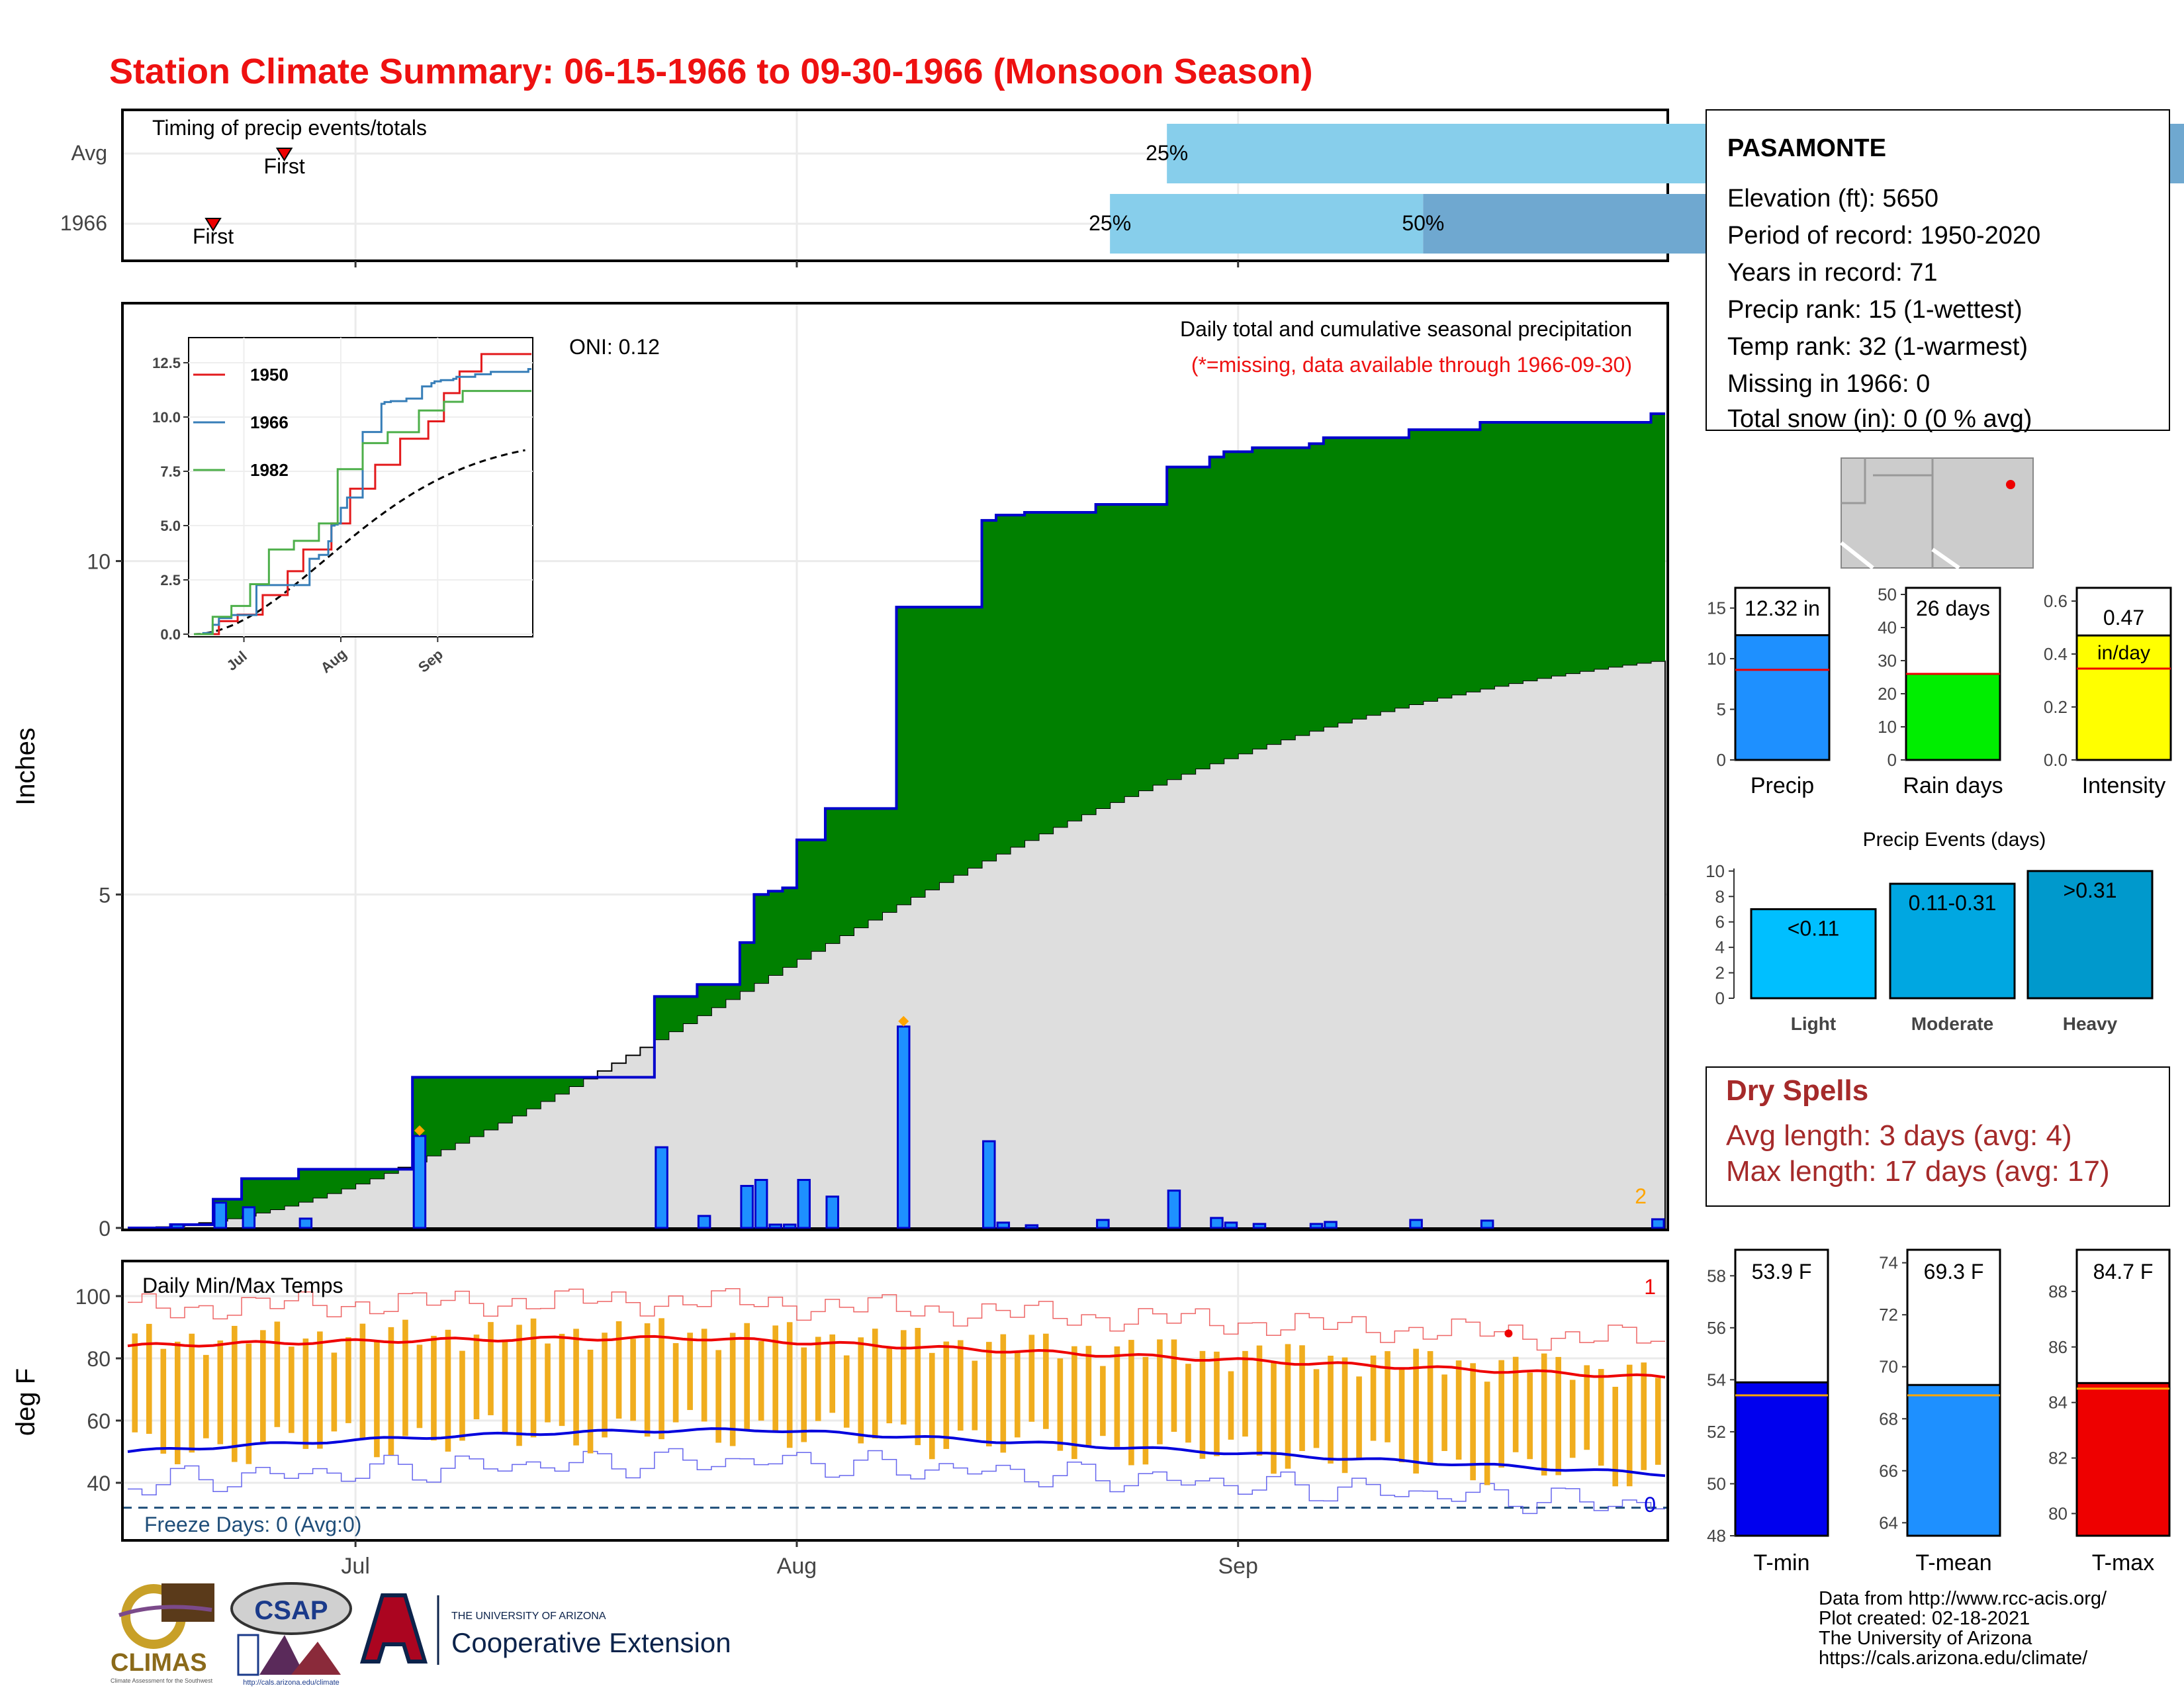 This screenshot has width=2184, height=1688. I want to click on climas-wordmark: CLIMAS, so click(159, 1663).